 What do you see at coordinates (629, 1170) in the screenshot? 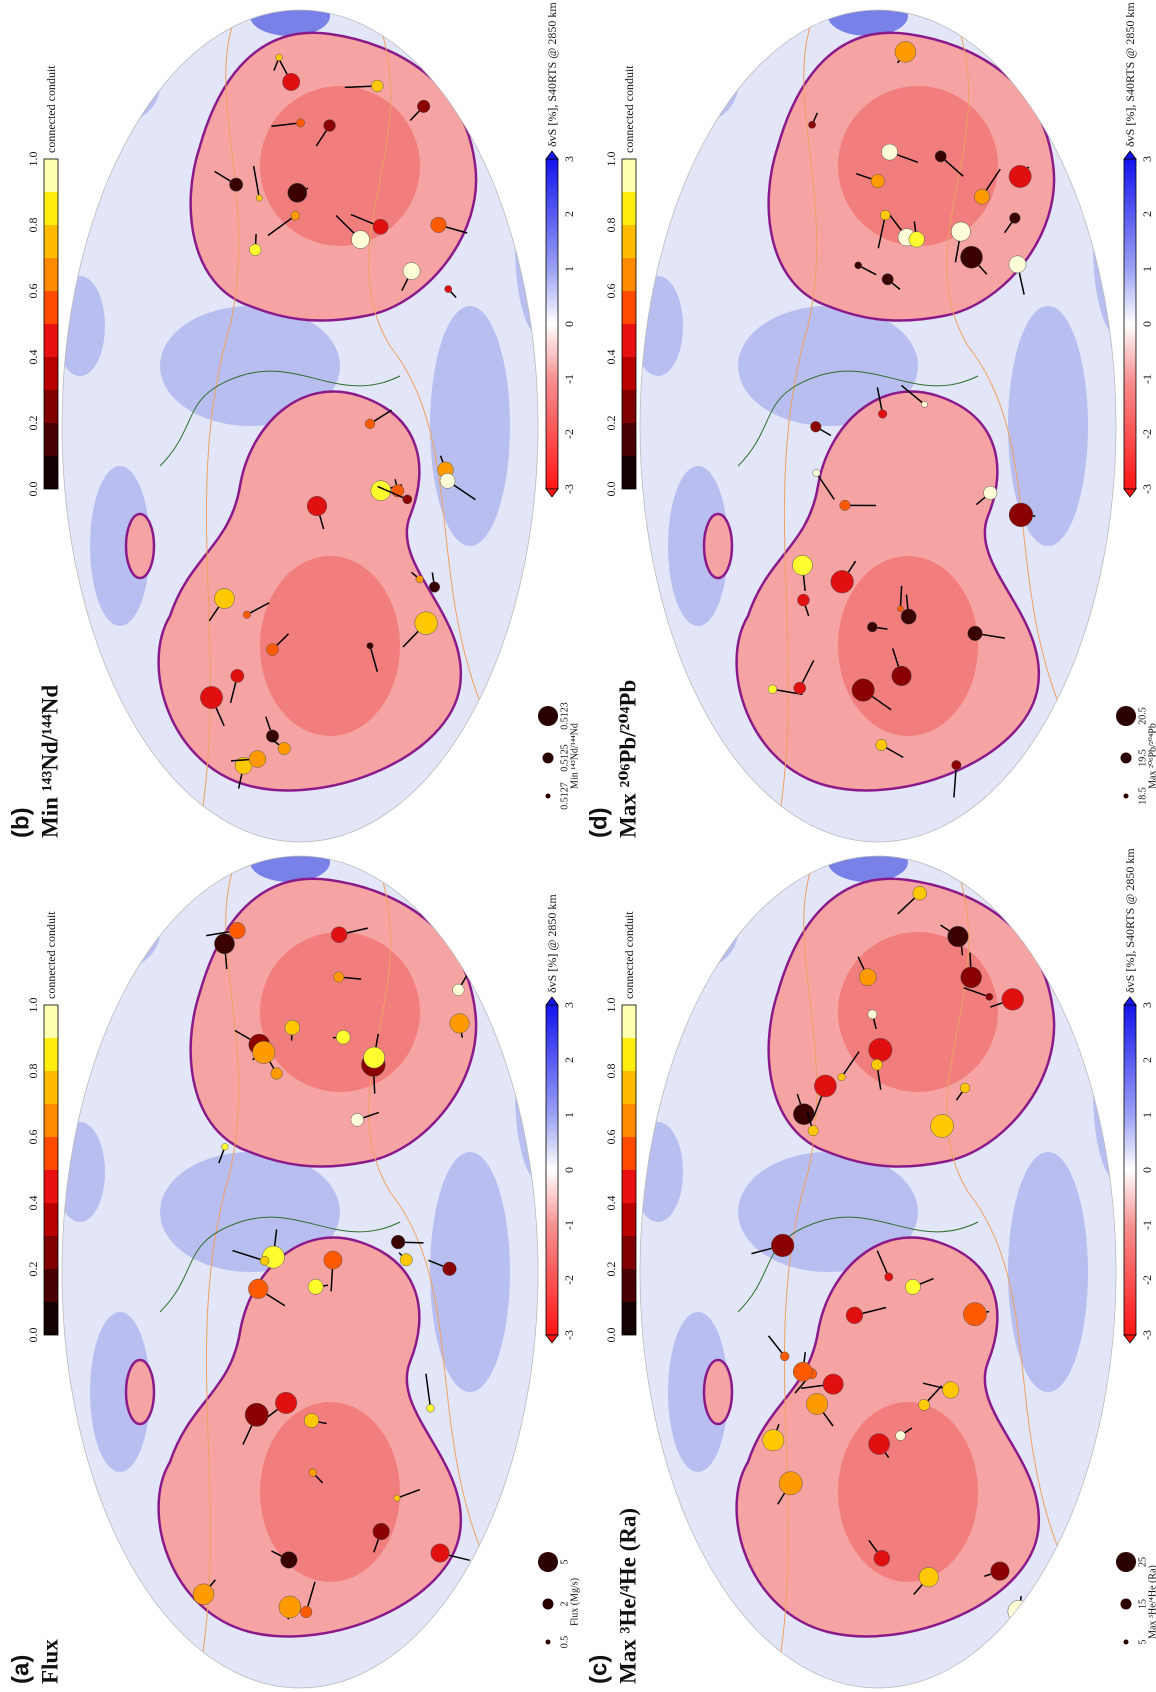
I see `colorbar-frame` at bounding box center [629, 1170].